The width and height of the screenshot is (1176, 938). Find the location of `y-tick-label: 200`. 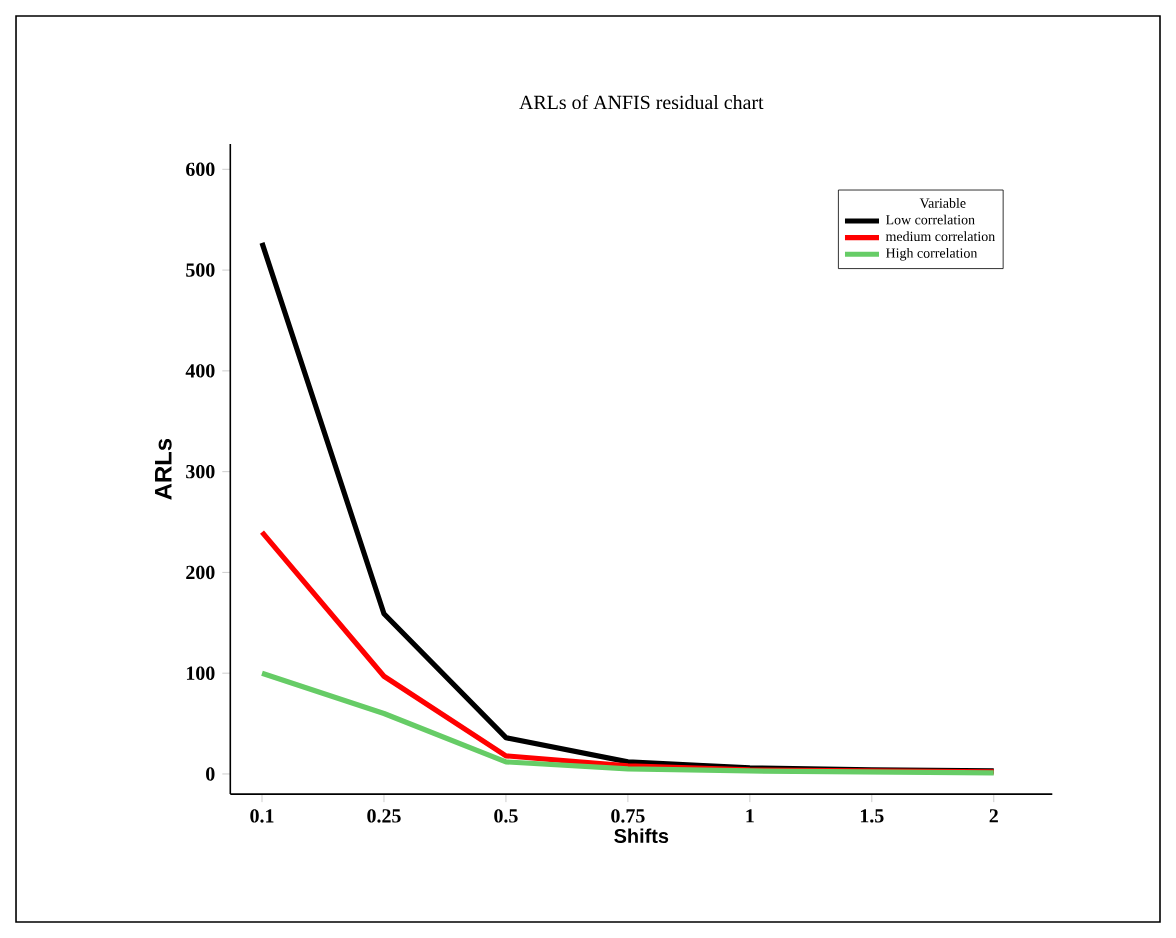

y-tick-label: 200 is located at coordinates (200, 572).